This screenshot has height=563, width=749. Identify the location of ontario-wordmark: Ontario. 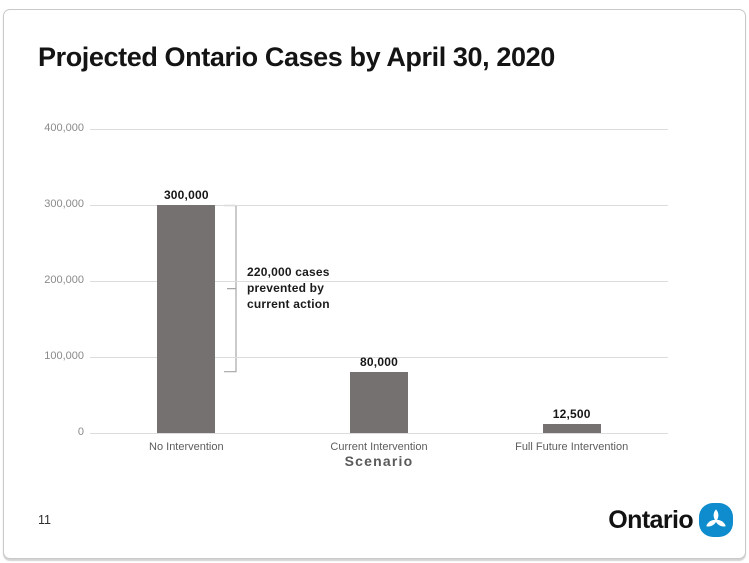
(650, 519).